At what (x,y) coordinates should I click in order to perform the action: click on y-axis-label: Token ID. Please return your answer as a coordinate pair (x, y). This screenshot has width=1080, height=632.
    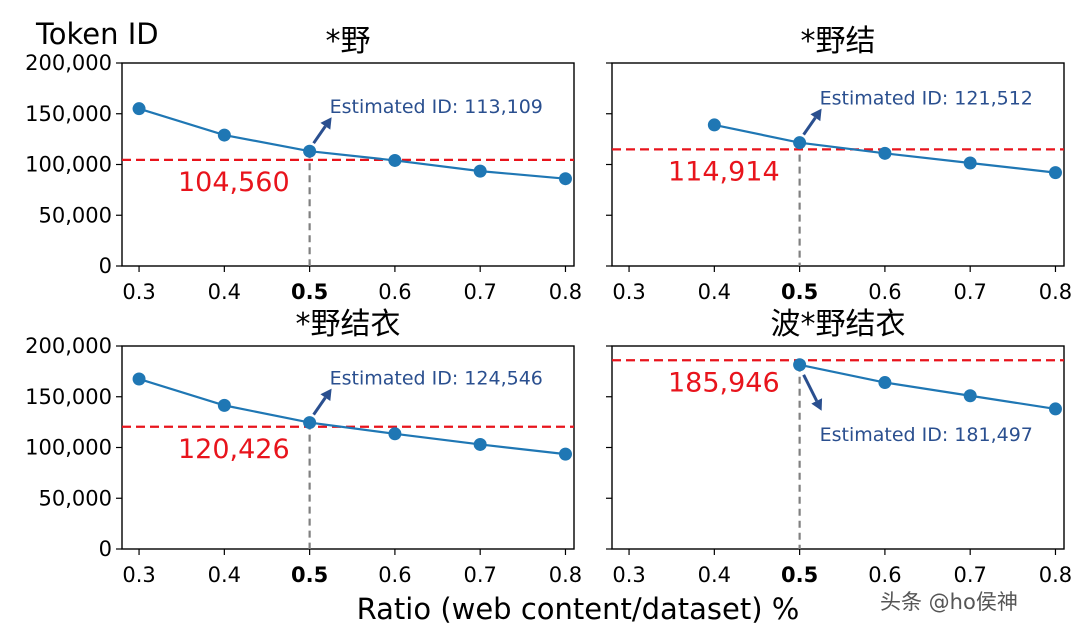
    Looking at the image, I should click on (97, 34).